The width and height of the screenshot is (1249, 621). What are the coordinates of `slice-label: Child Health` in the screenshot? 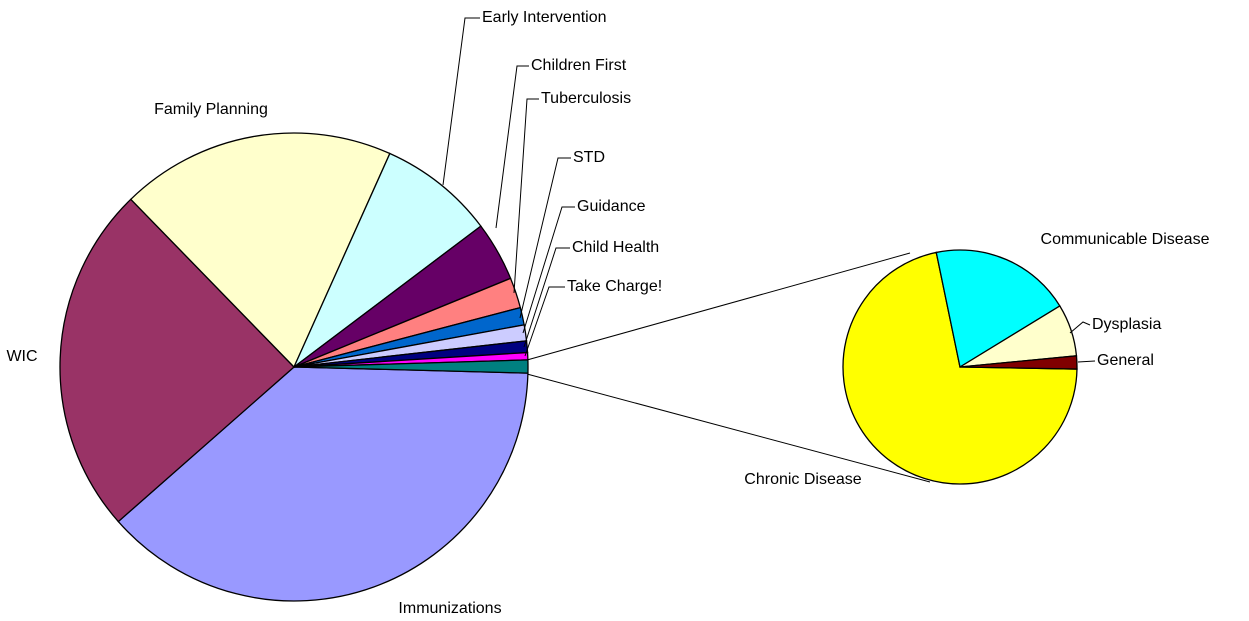 It's located at (615, 247).